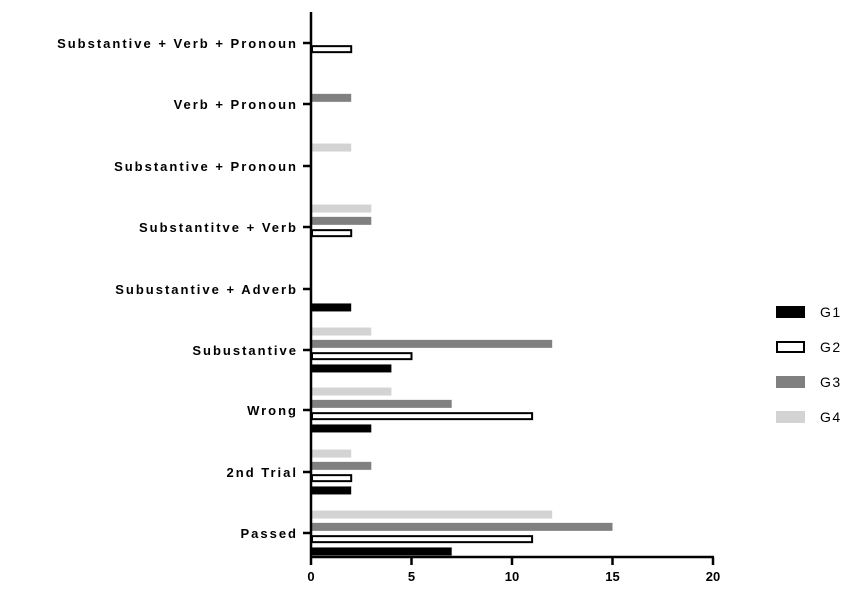 The image size is (848, 594). Describe the element at coordinates (351, 391) in the screenshot. I see `bar-g4-wrong` at that location.